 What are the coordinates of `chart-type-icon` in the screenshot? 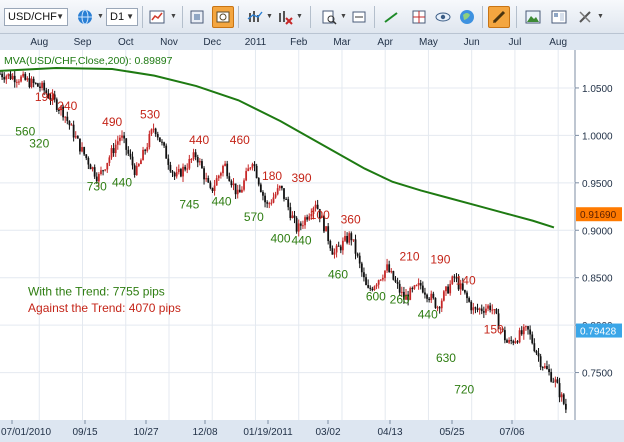 It's located at (157, 17).